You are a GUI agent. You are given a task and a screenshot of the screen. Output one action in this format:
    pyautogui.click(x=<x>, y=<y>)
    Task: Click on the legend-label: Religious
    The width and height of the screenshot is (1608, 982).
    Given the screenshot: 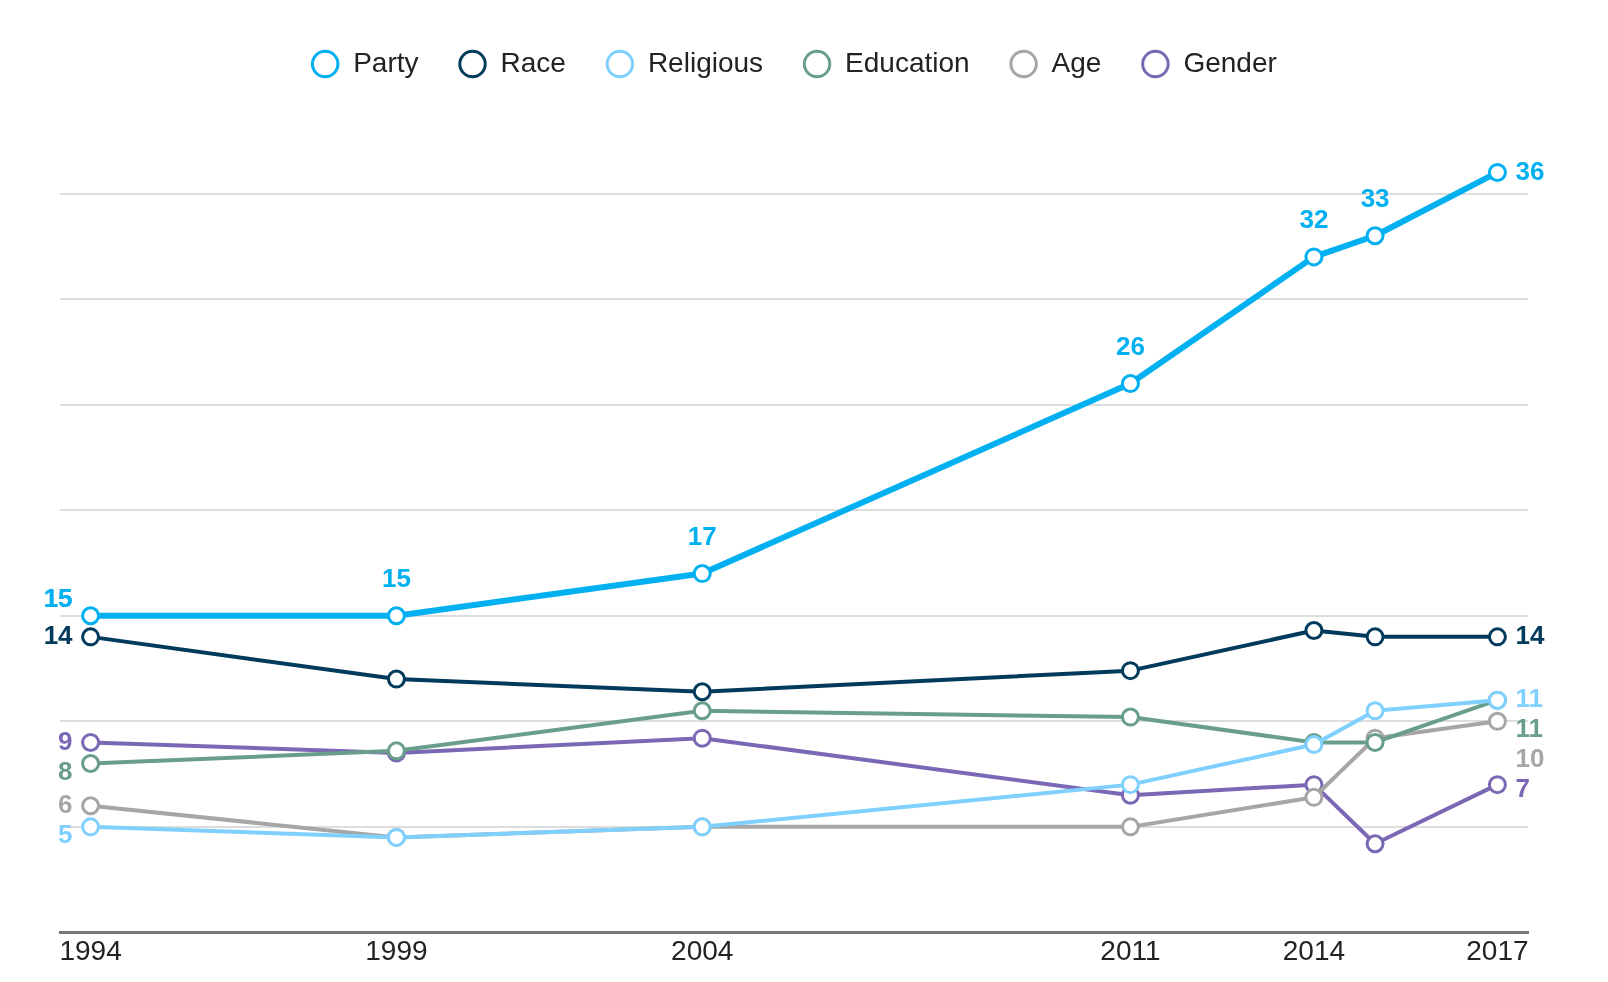 What is the action you would take?
    pyautogui.click(x=705, y=62)
    